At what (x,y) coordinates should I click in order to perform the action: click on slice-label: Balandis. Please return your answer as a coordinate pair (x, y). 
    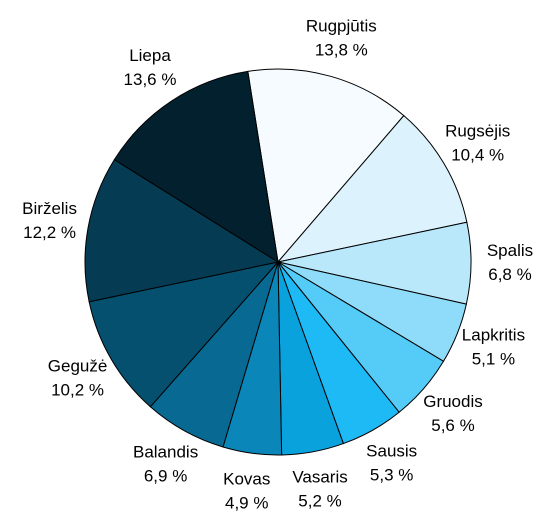
    Looking at the image, I should click on (165, 451).